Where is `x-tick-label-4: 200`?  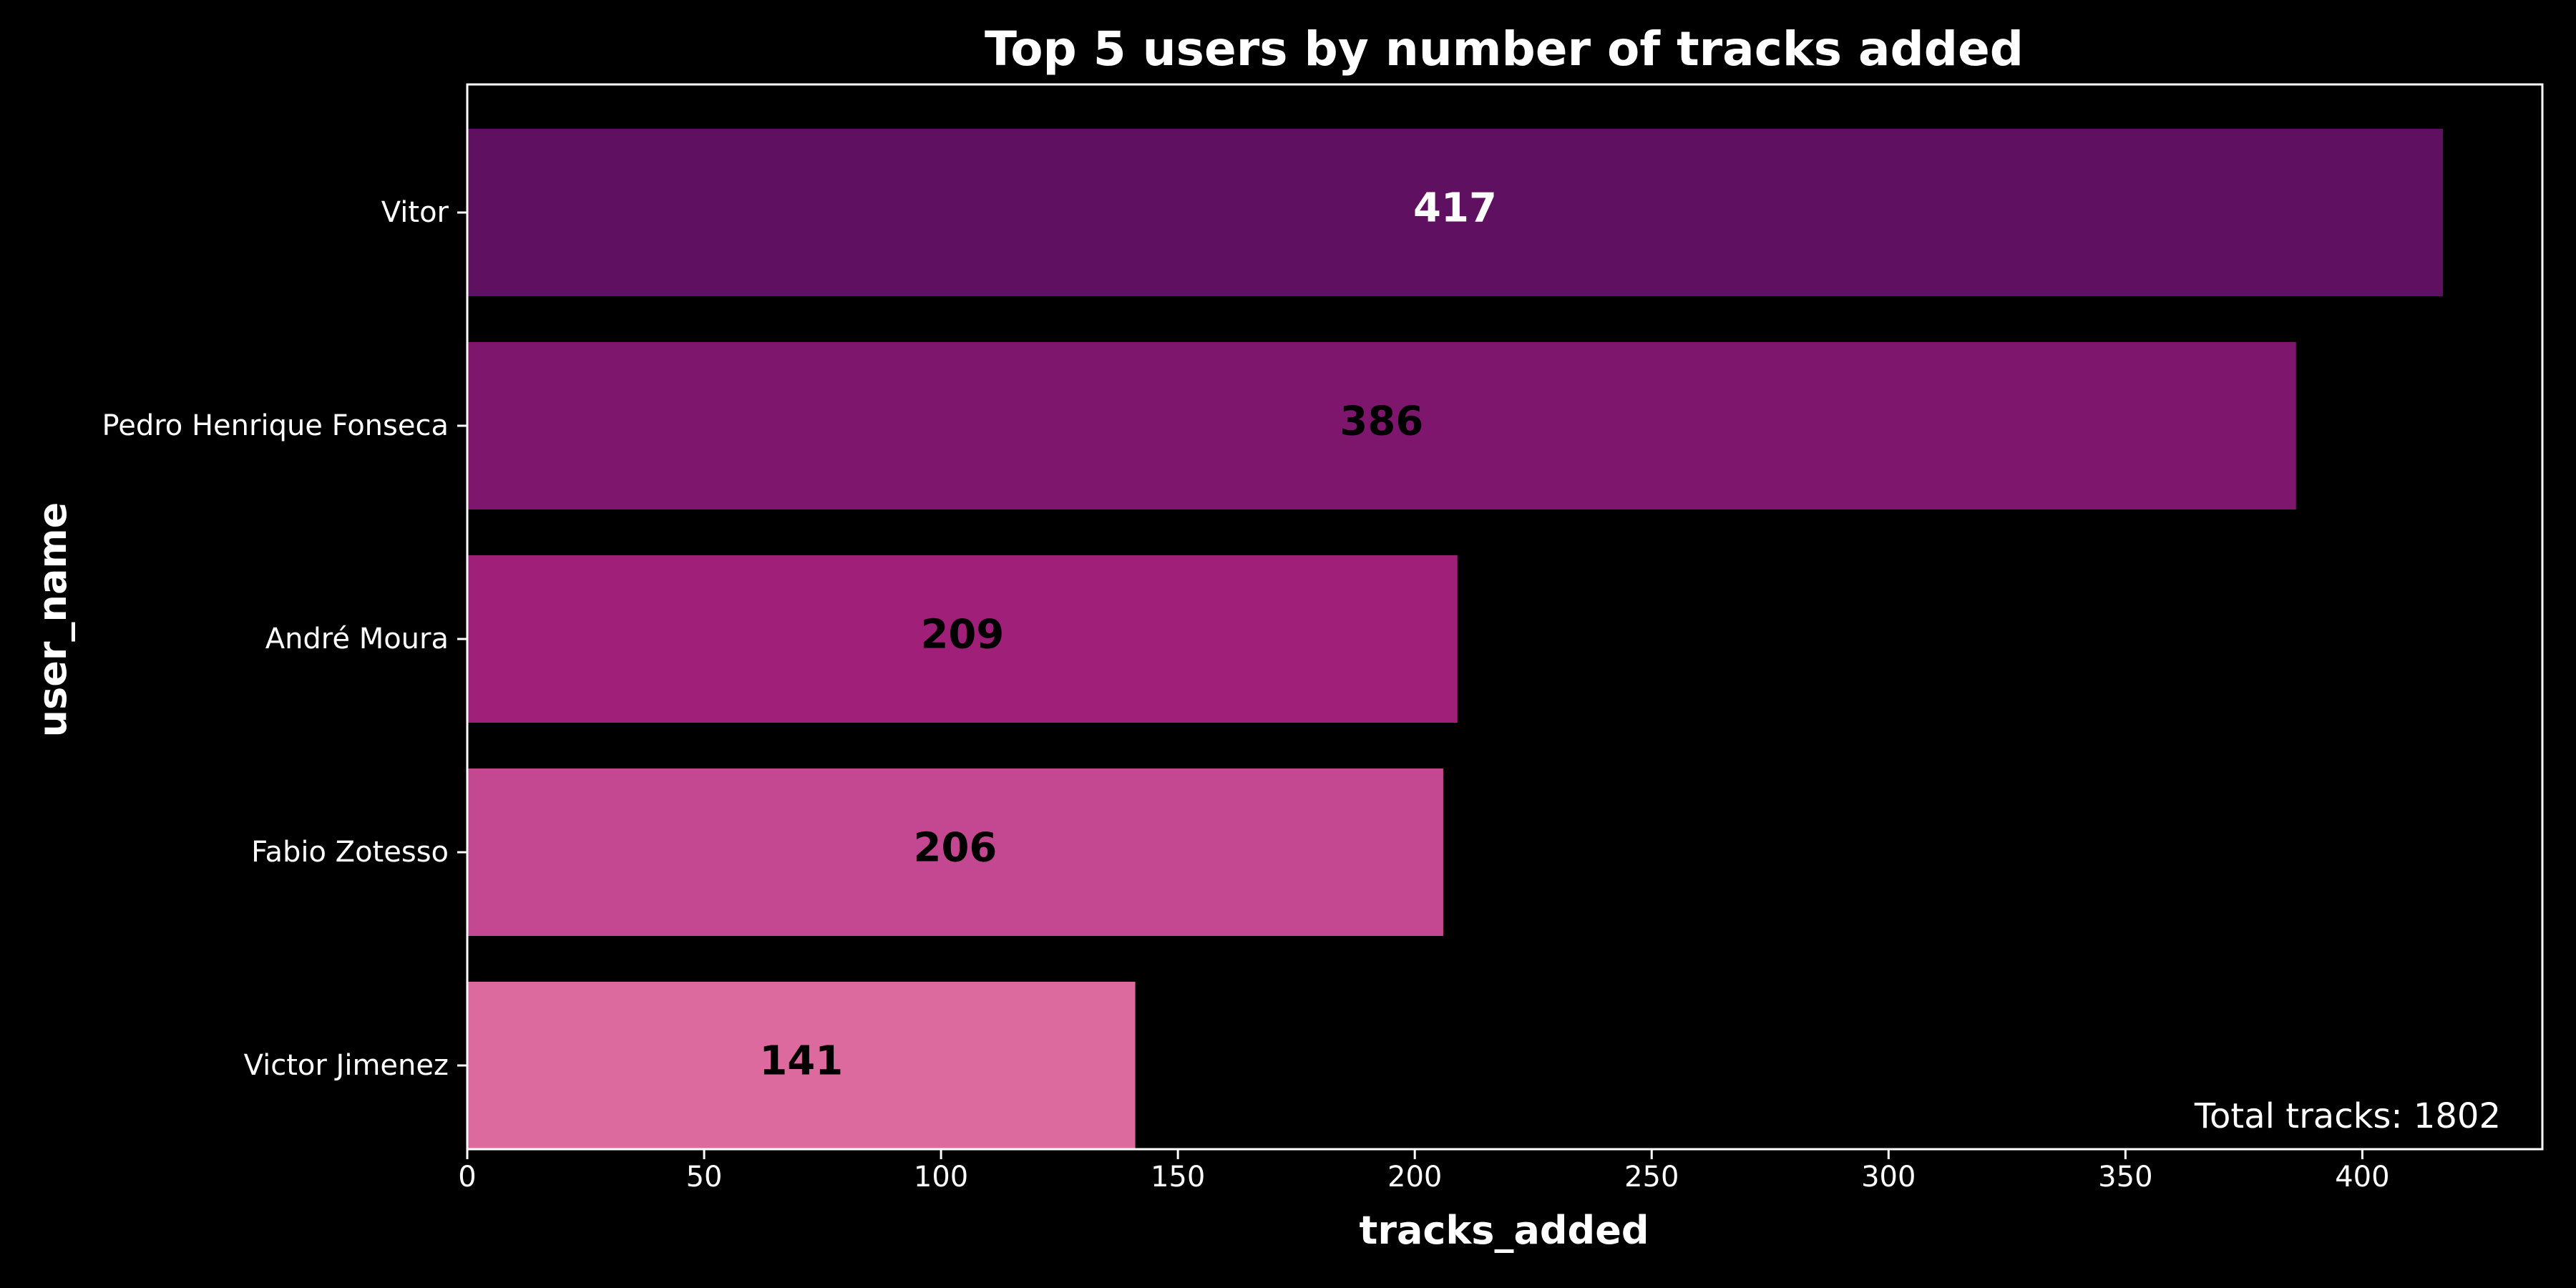 x-tick-label-4: 200 is located at coordinates (1414, 1177).